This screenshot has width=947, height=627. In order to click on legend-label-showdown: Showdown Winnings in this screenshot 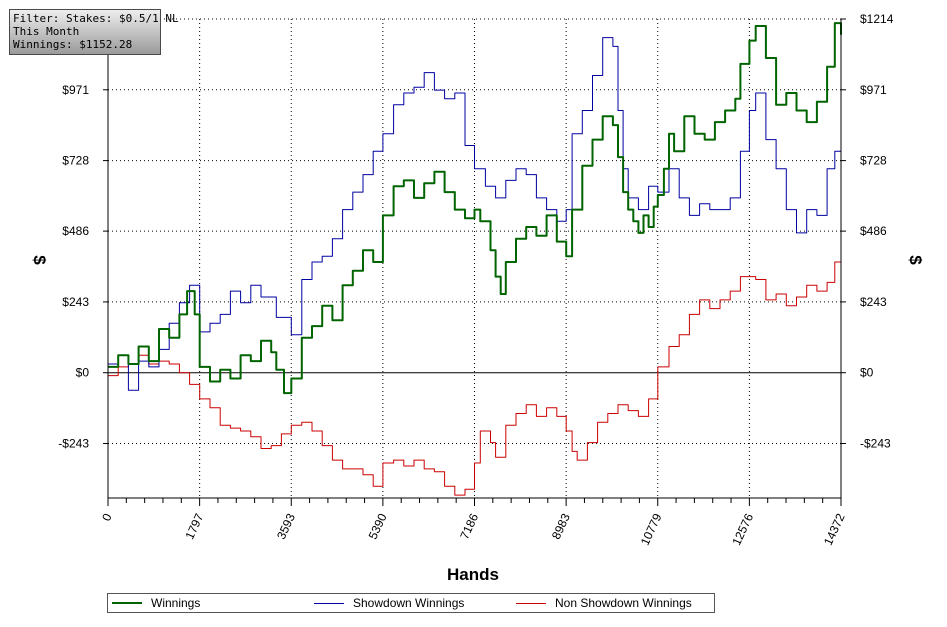, I will do `click(409, 603)`.